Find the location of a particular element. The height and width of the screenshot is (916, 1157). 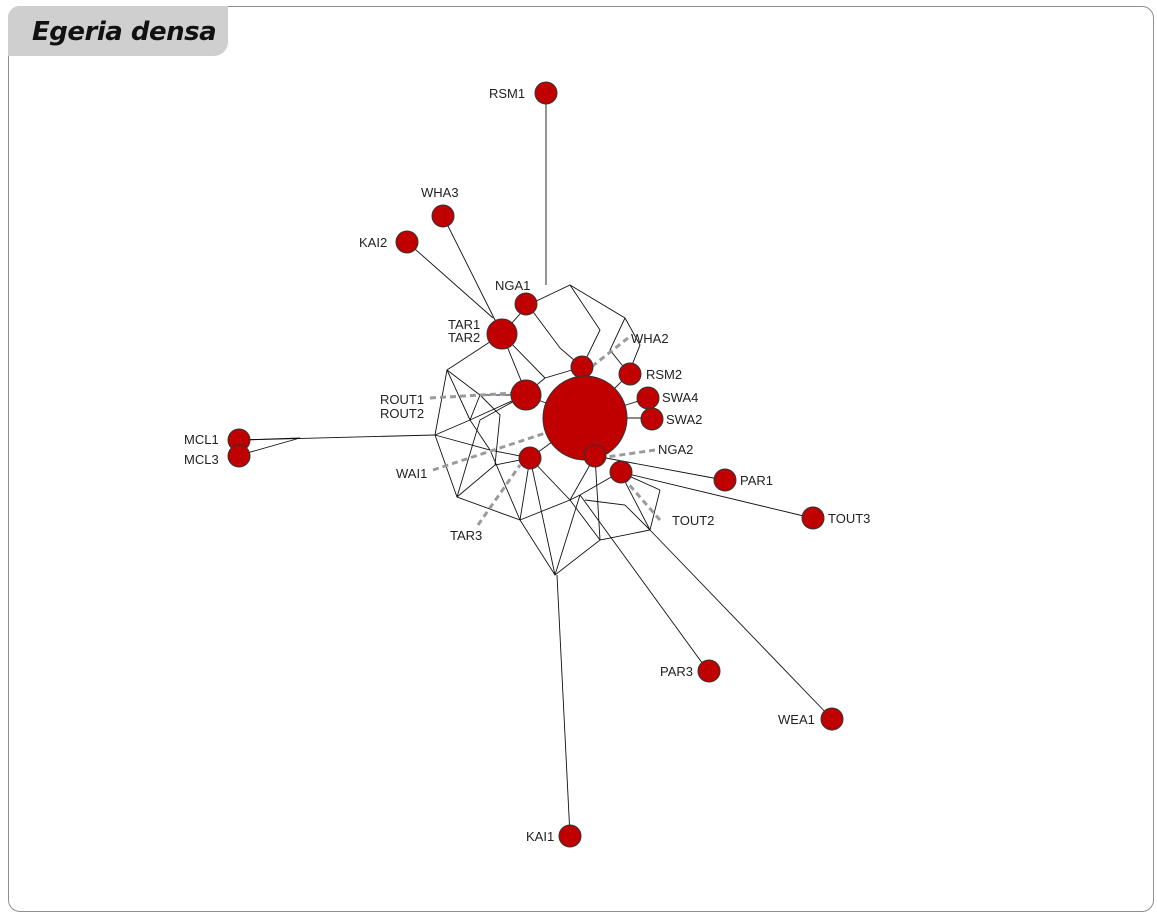

label-wea1: WEA1 is located at coordinates (796, 719).